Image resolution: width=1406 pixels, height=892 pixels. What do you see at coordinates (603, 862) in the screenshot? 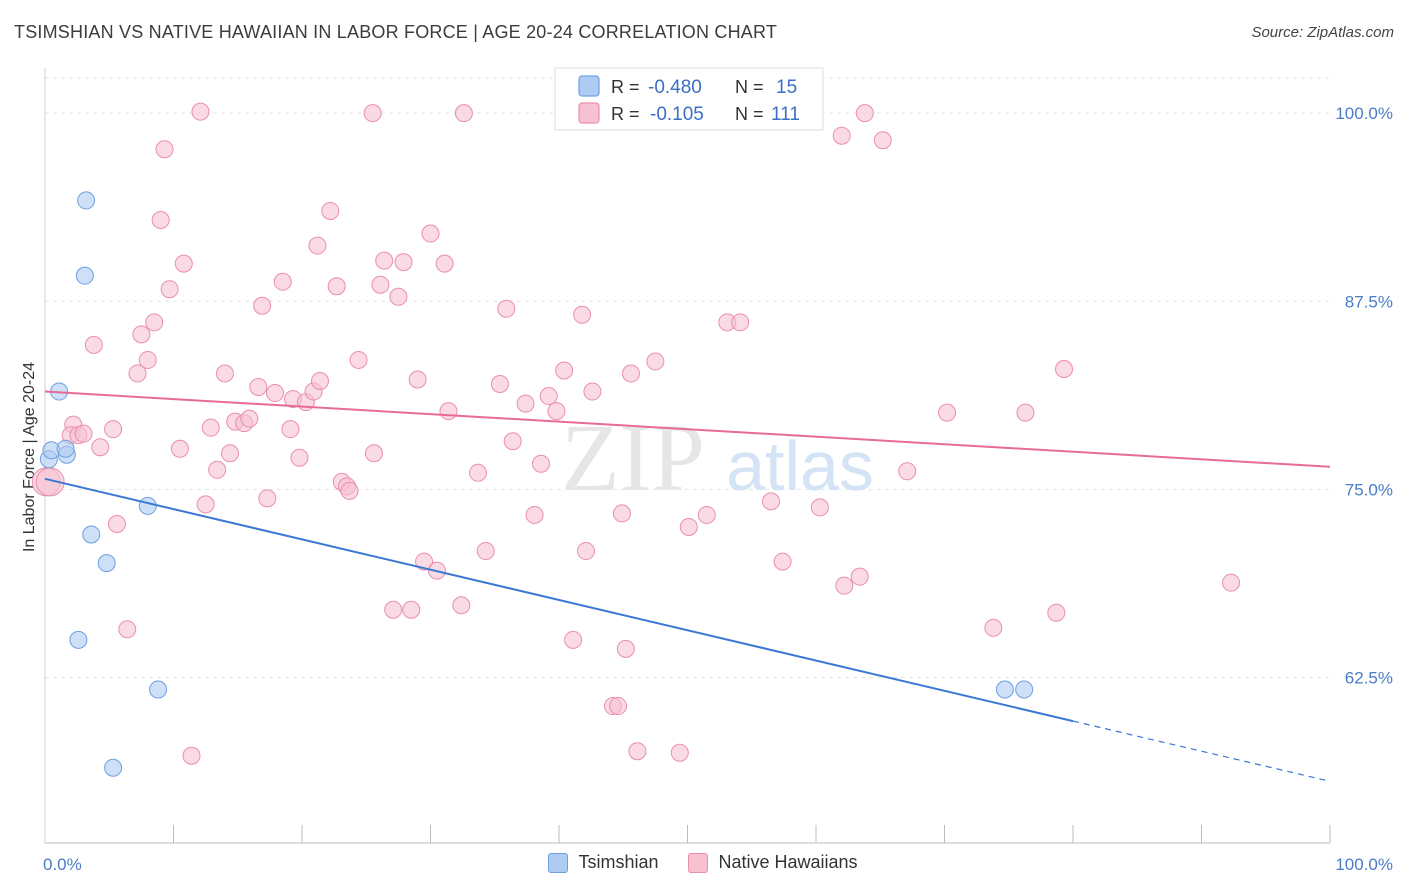
I see `legend-item-tsimshian: Tsimshian` at bounding box center [603, 862].